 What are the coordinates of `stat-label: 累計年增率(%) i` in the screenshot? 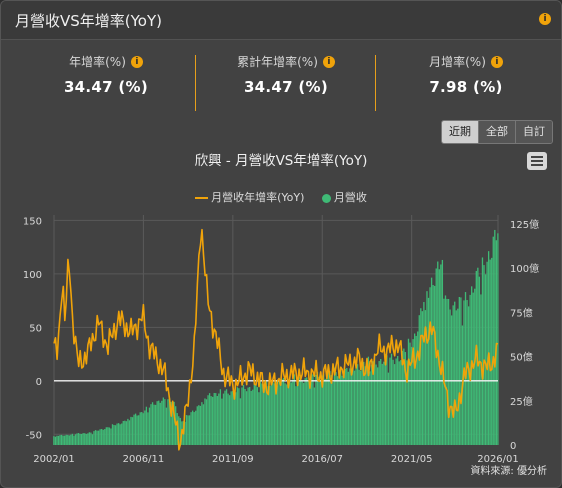 It's located at (286, 61).